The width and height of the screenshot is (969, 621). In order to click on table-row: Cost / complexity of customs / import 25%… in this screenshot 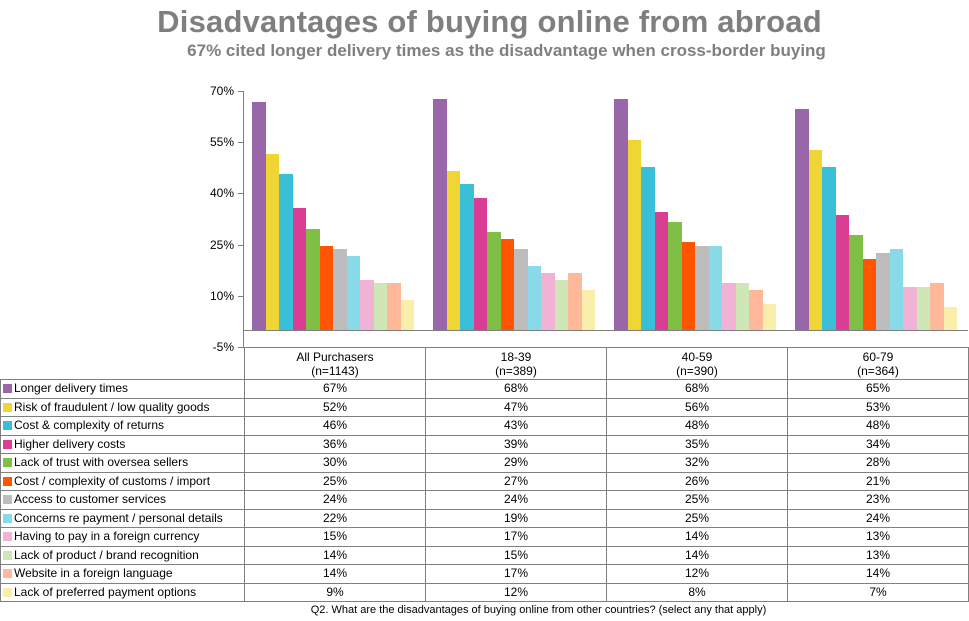, I will do `click(484, 481)`.